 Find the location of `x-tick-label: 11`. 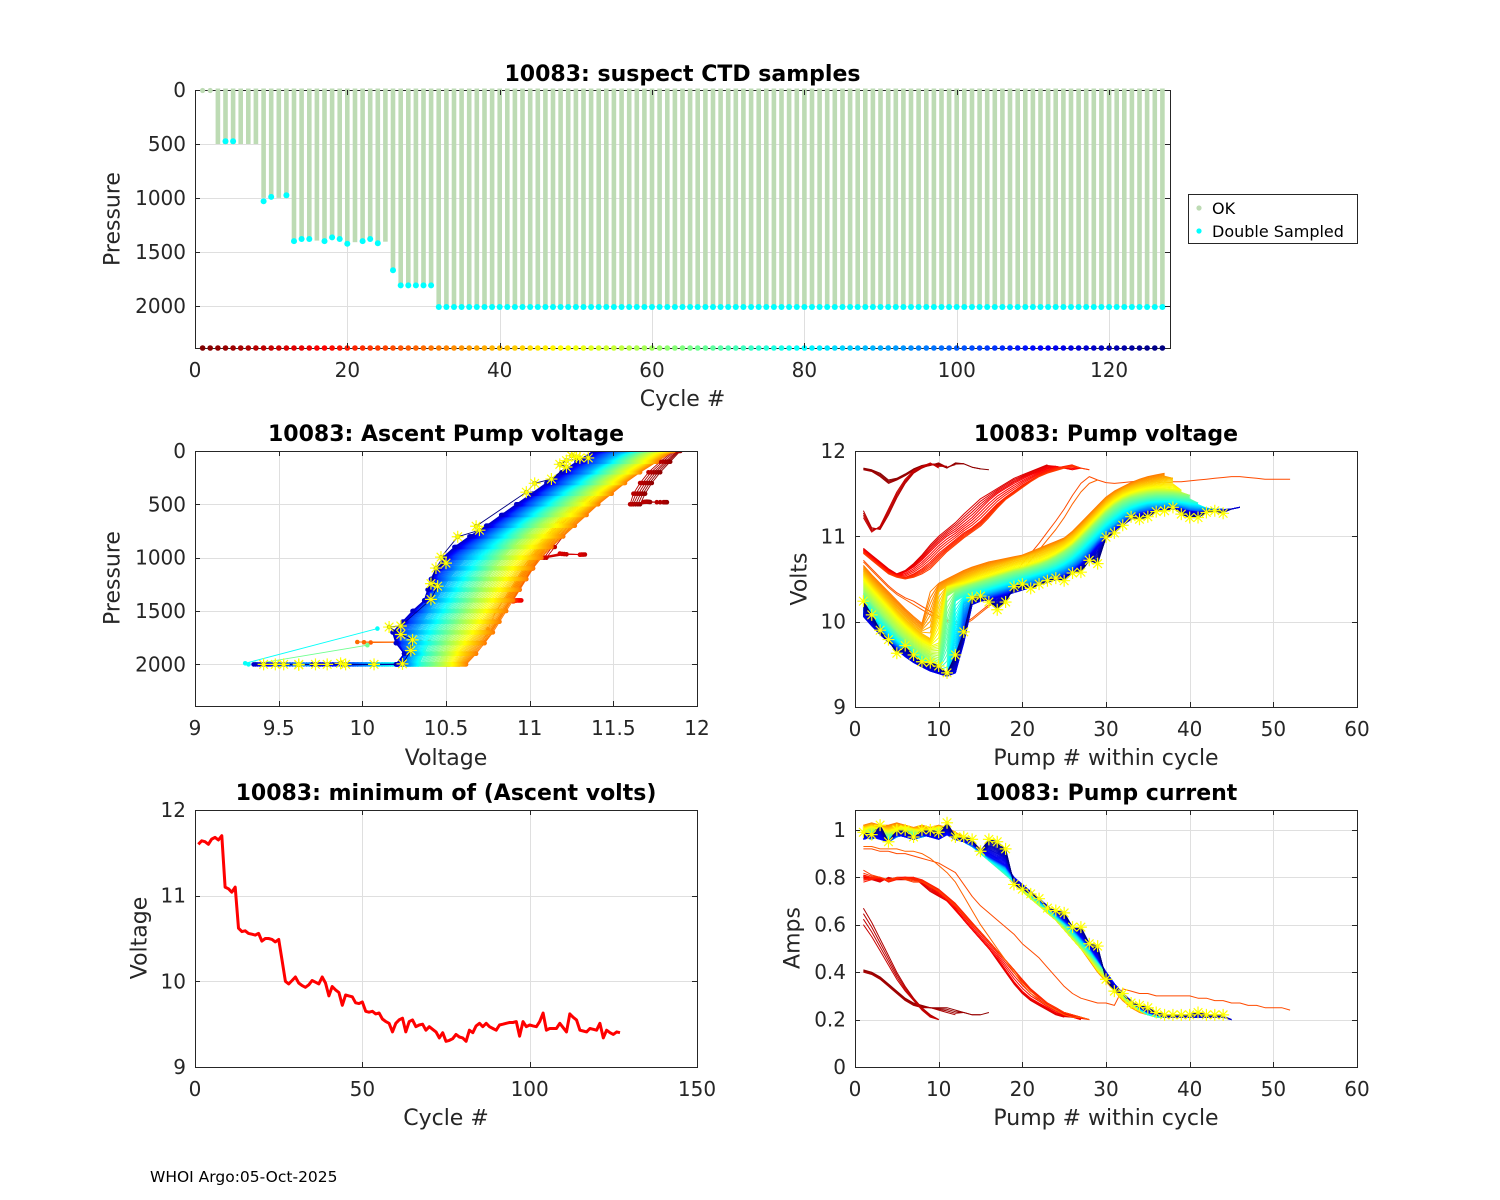

x-tick-label: 11 is located at coordinates (529, 728).